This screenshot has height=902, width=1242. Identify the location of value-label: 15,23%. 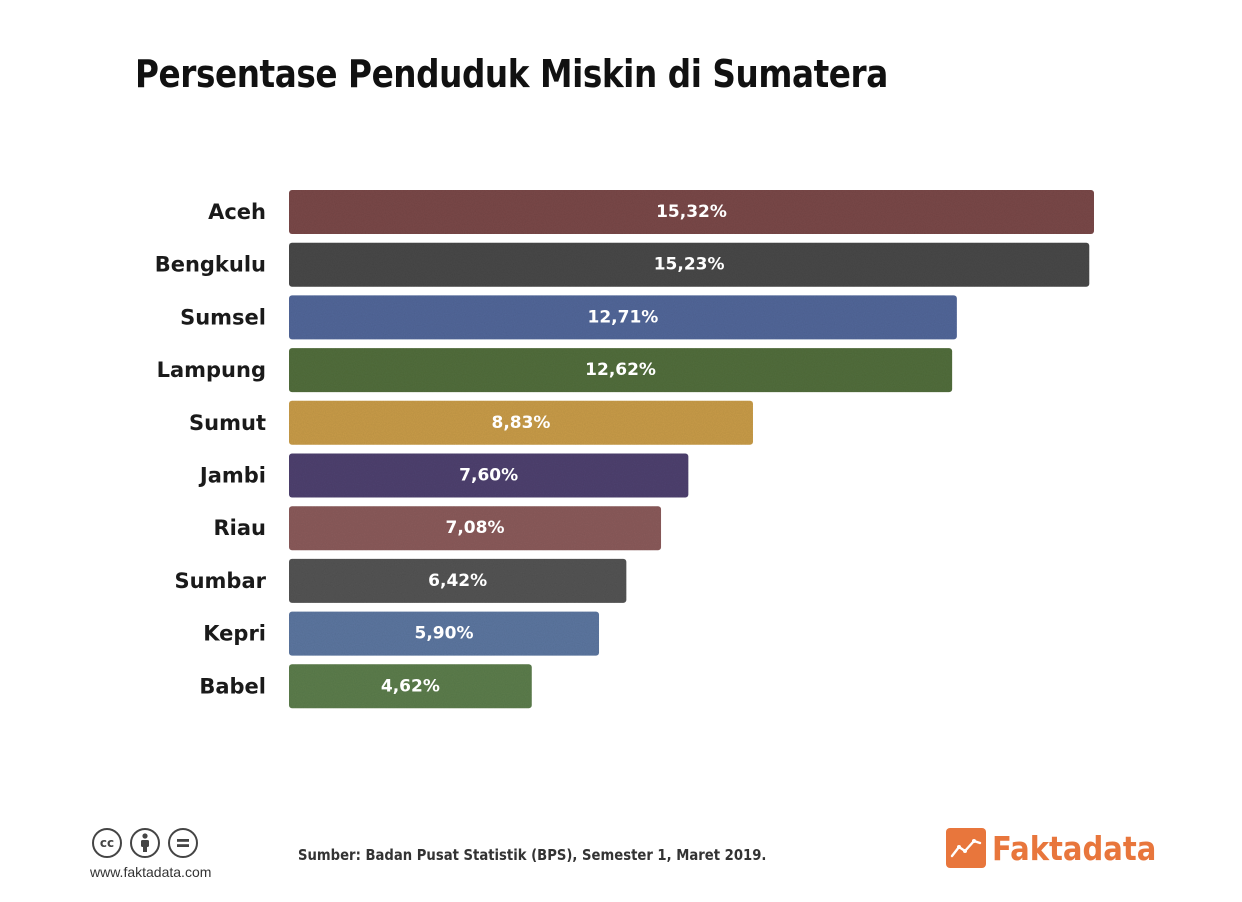
(689, 265).